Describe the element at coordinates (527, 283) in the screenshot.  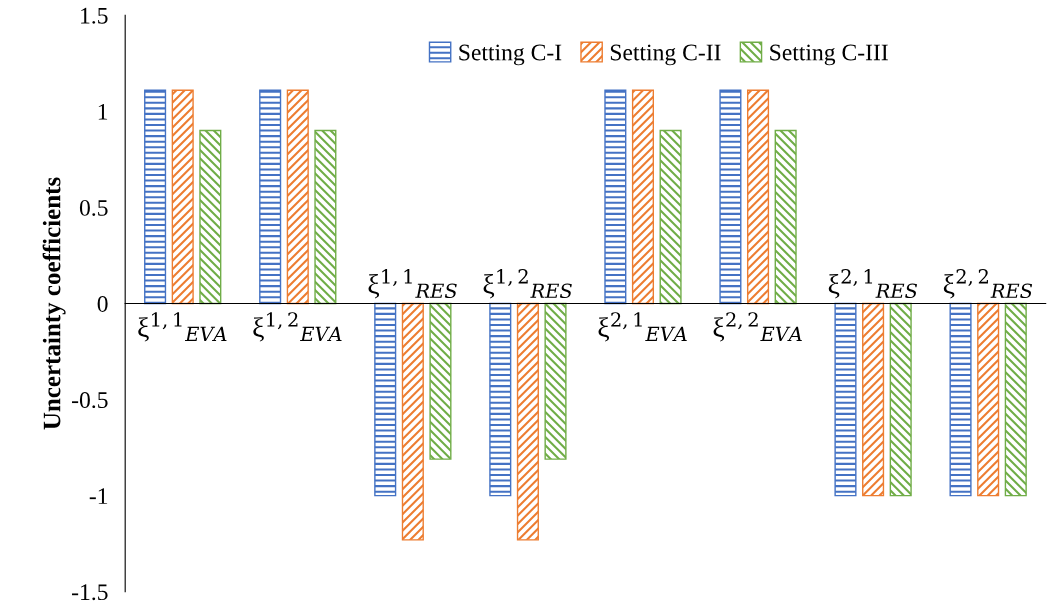
I see `x-tick-label: ξ$^{1,2}$$_{RES}$` at that location.